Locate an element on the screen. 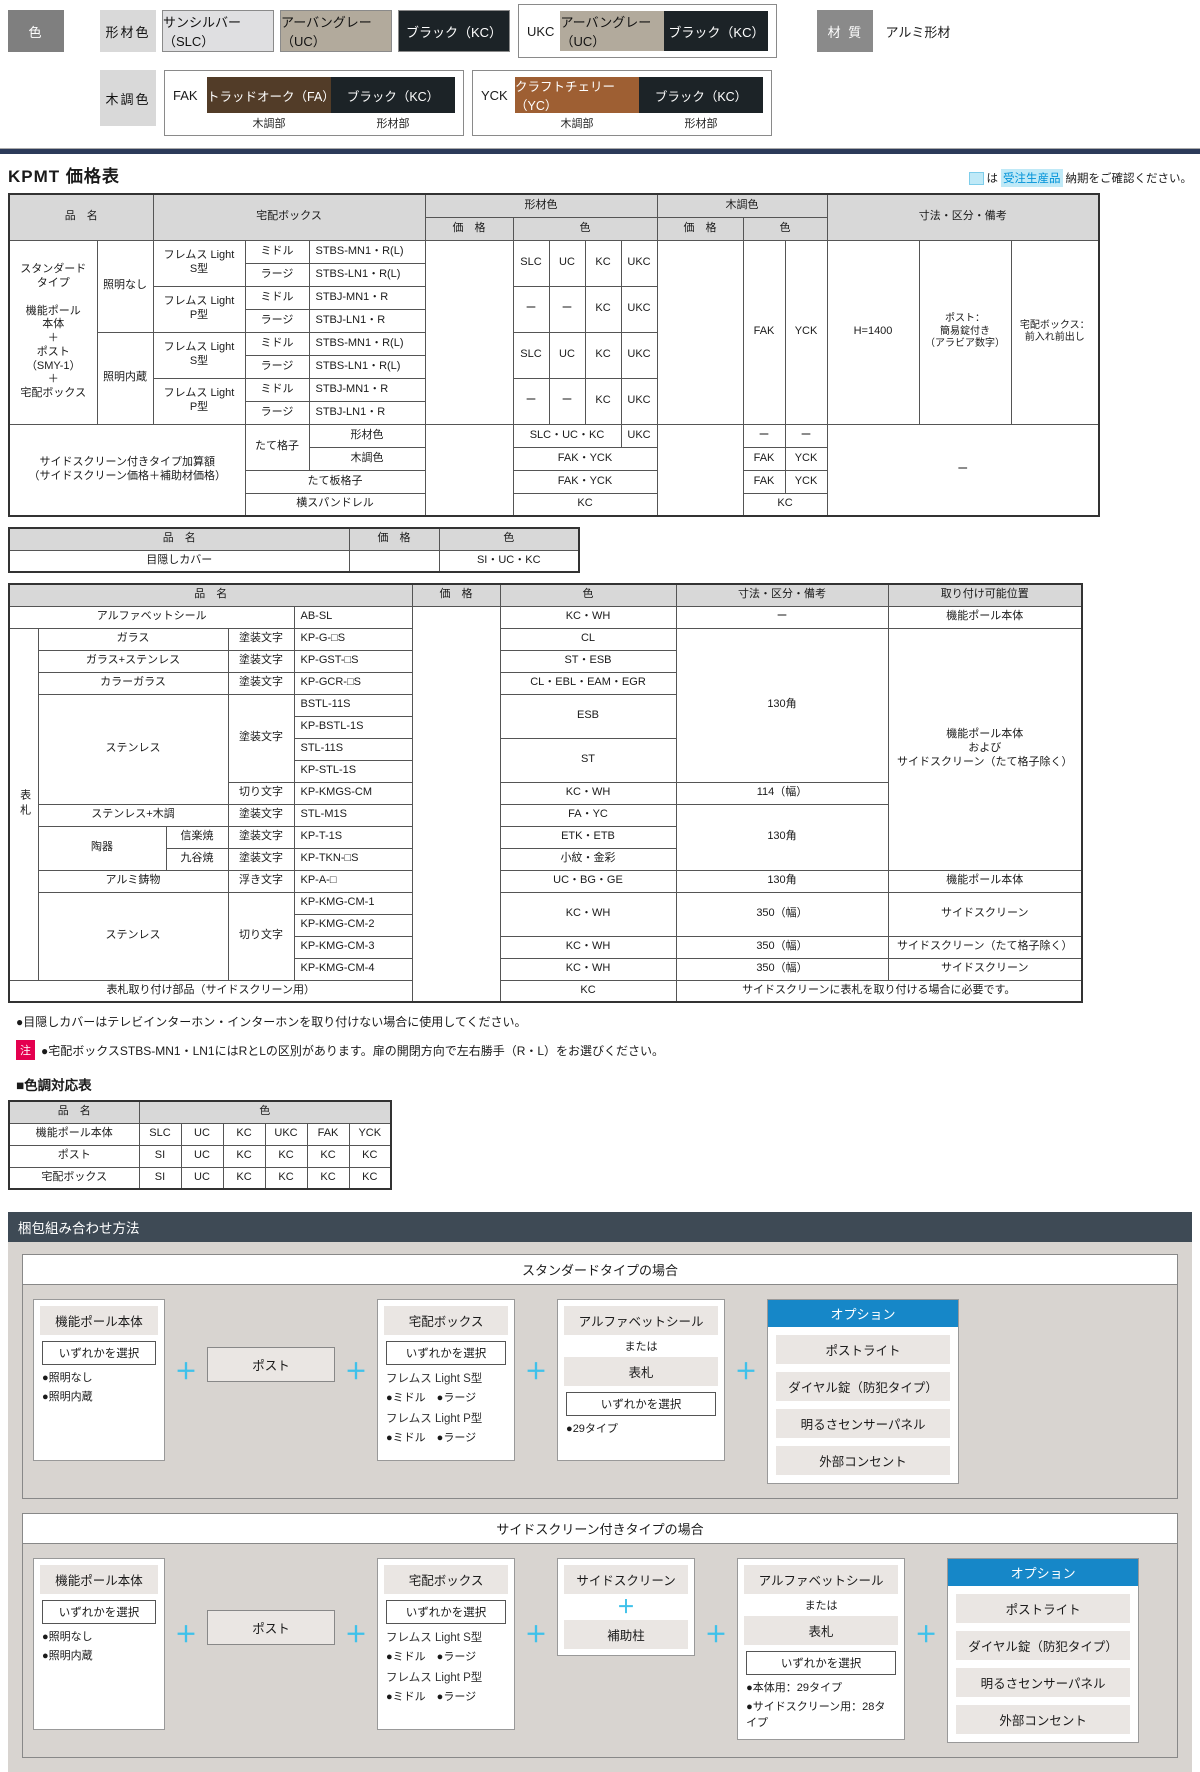 This screenshot has width=1200, height=1772. fak-black-swatch: ブラック（KC） is located at coordinates (393, 95).